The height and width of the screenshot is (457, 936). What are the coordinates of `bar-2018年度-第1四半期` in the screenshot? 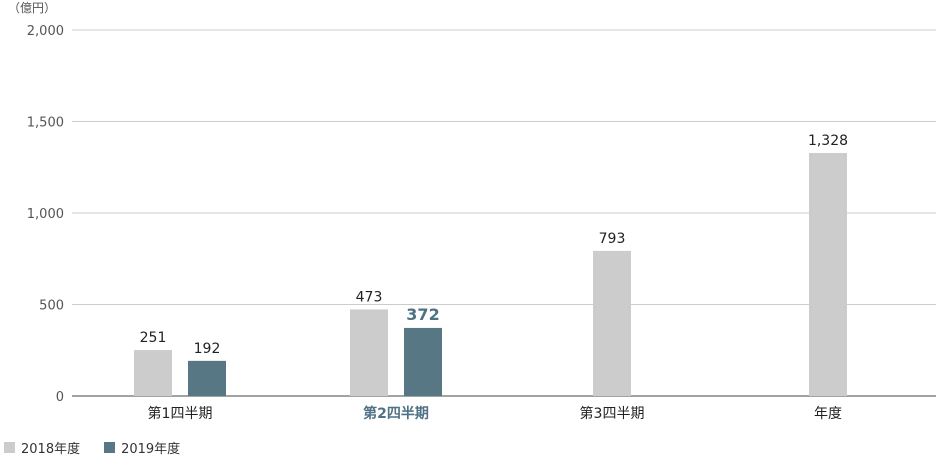 It's located at (153, 373).